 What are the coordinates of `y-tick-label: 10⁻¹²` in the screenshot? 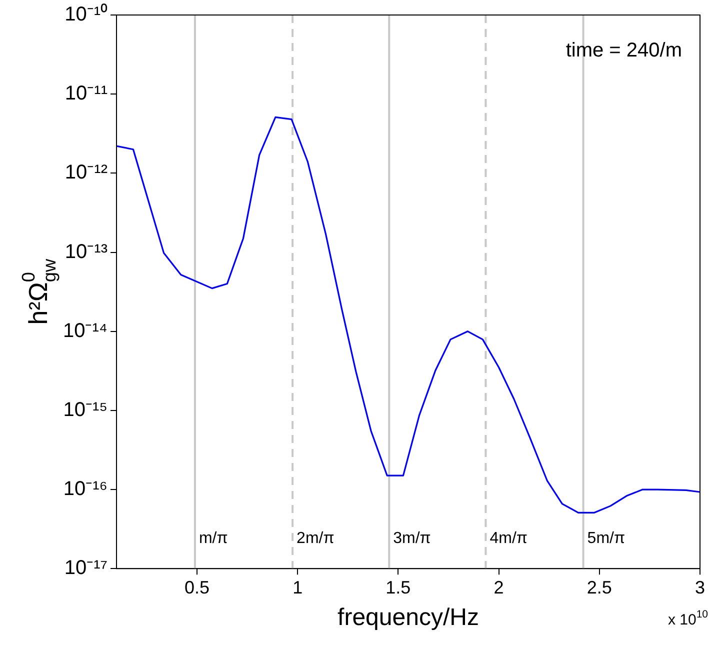 It's located at (86, 173).